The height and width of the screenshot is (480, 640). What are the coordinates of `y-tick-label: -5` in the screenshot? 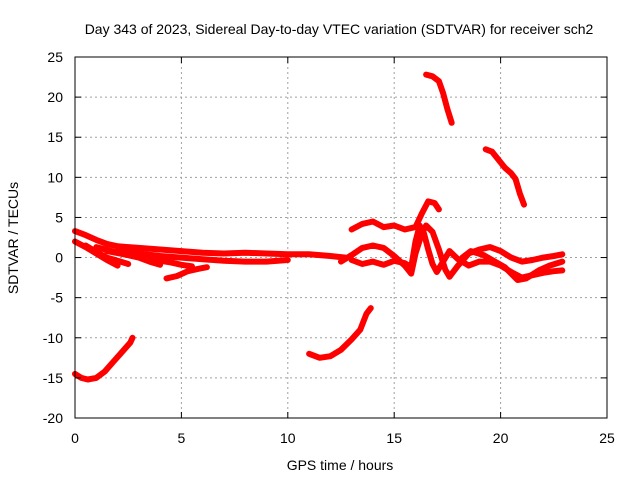 It's located at (57, 298).